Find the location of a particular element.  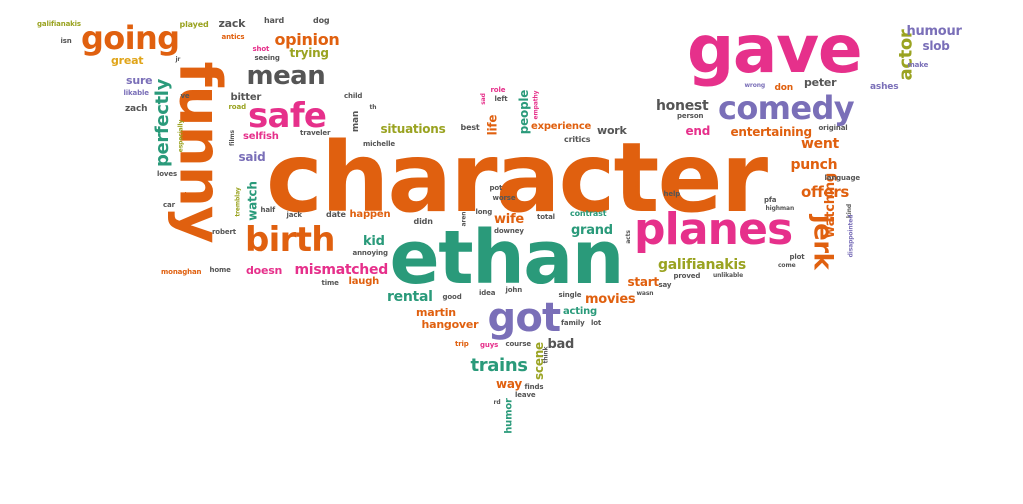

word-offers: offers is located at coordinates (825, 191).